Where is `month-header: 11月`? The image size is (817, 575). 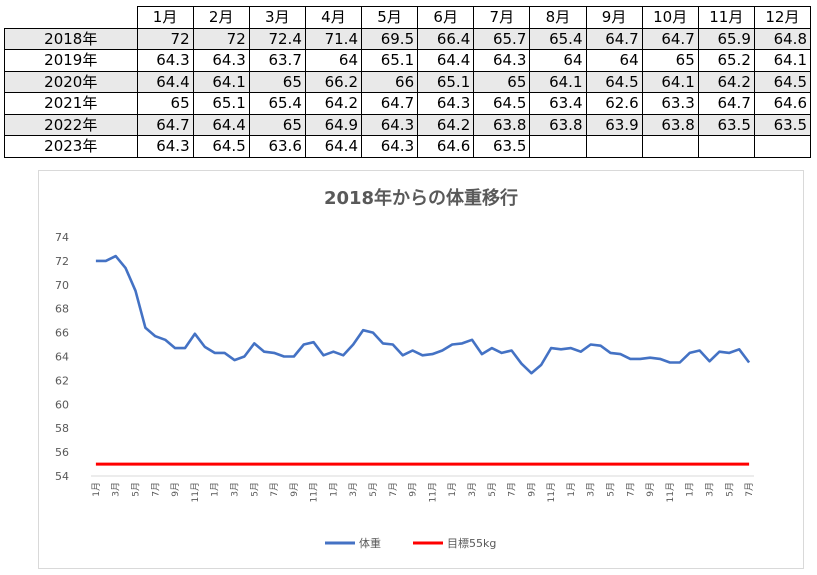
month-header: 11月 is located at coordinates (726, 17).